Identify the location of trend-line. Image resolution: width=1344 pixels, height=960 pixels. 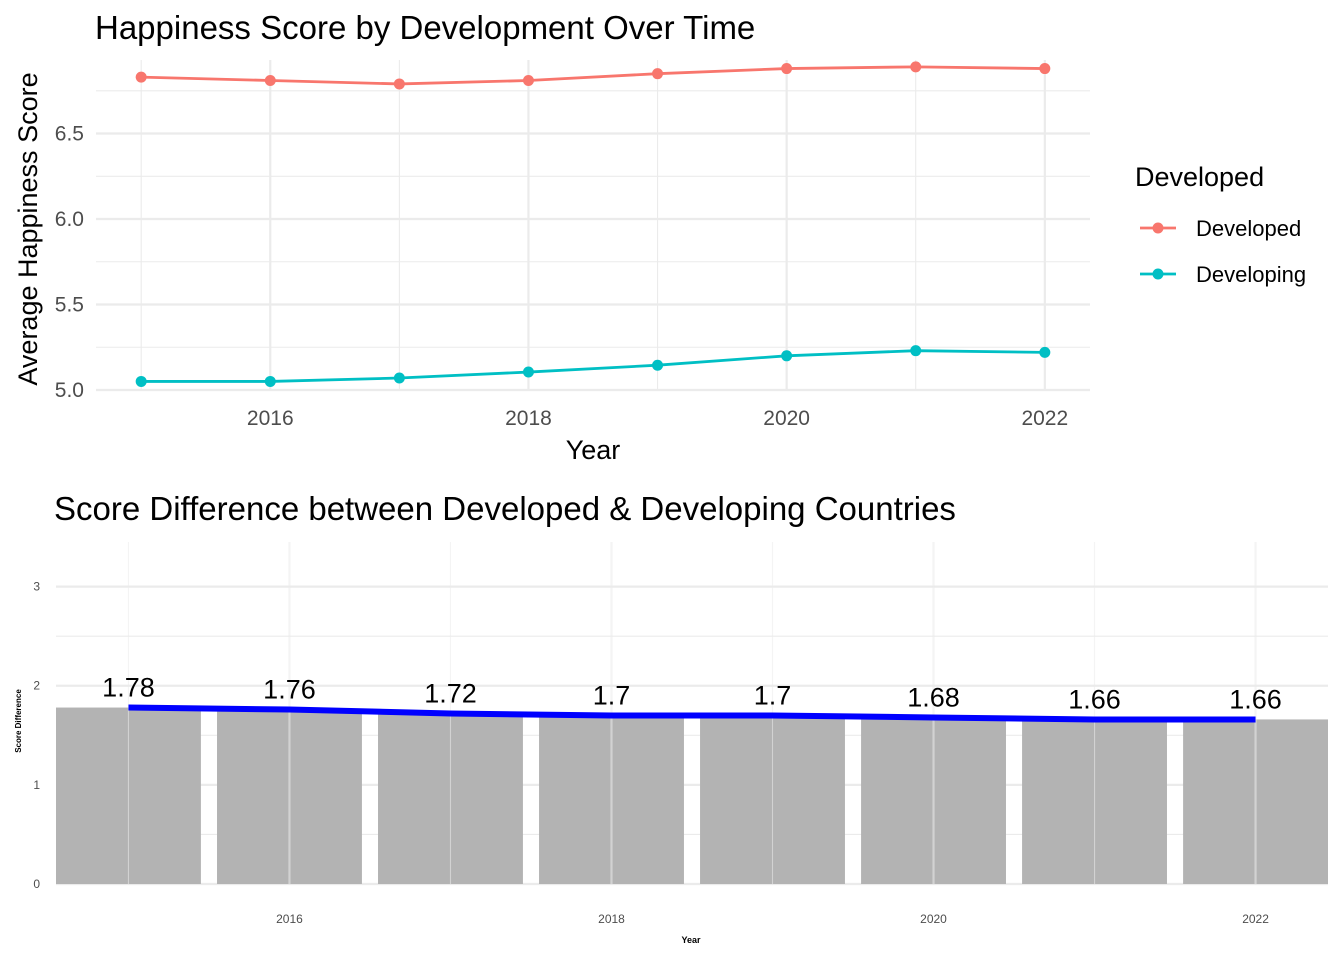
(692, 713).